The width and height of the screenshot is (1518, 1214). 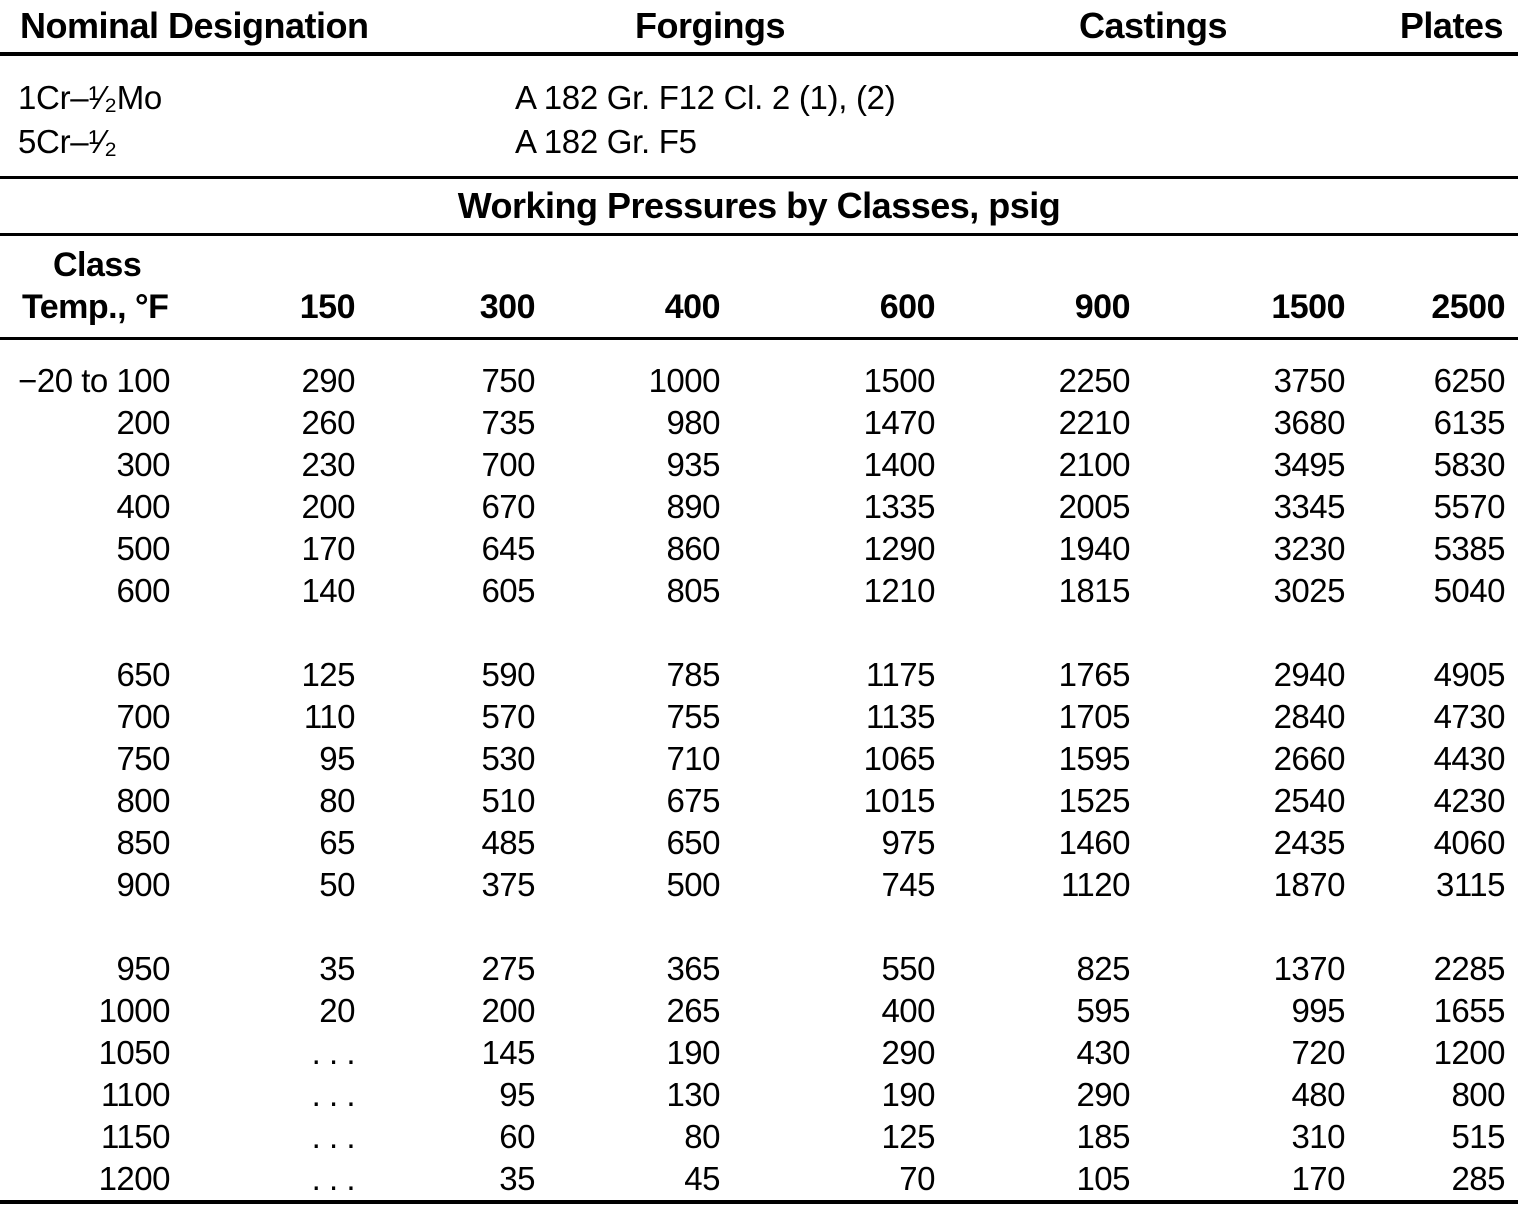 What do you see at coordinates (1094, 842) in the screenshot?
I see `pressure-cell: 1460` at bounding box center [1094, 842].